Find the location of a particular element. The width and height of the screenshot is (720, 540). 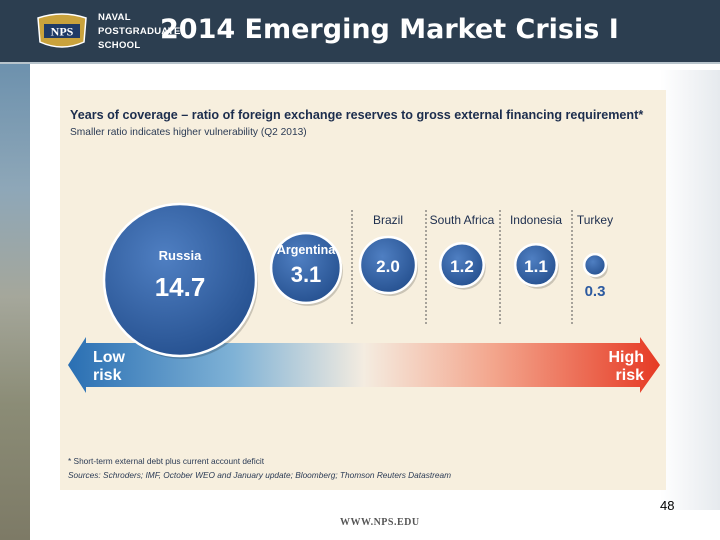

school-line: SCHOOL is located at coordinates (119, 45).